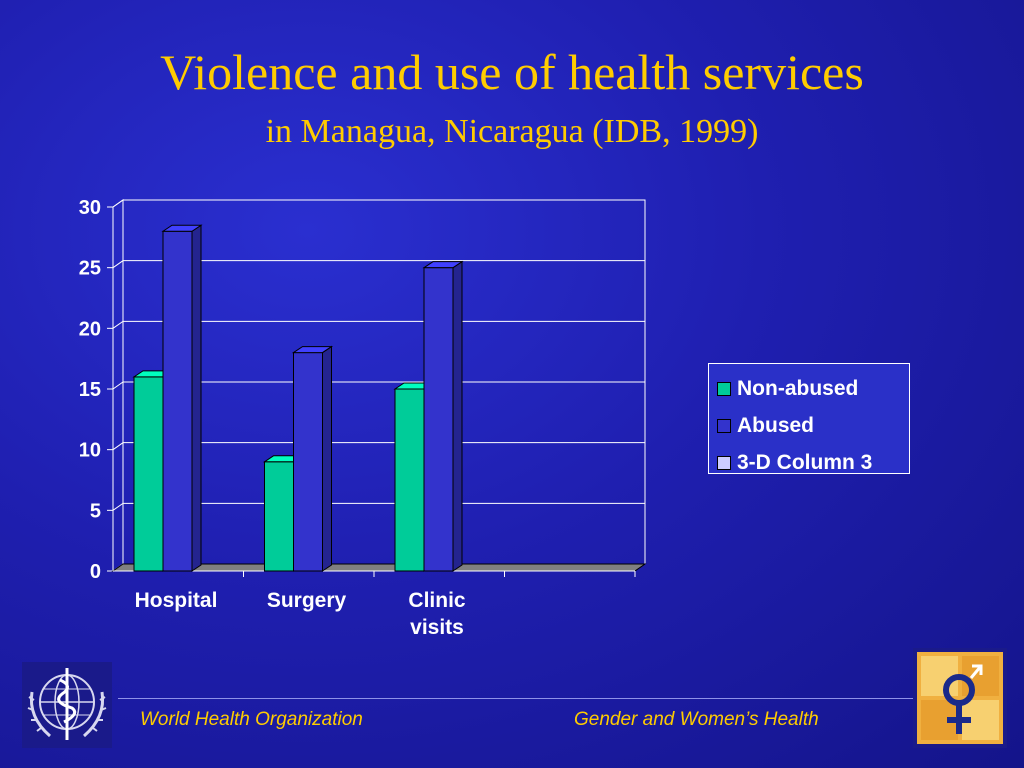 This screenshot has width=1024, height=768. What do you see at coordinates (512, 72) in the screenshot?
I see `slide-title: Violence and use of health services` at bounding box center [512, 72].